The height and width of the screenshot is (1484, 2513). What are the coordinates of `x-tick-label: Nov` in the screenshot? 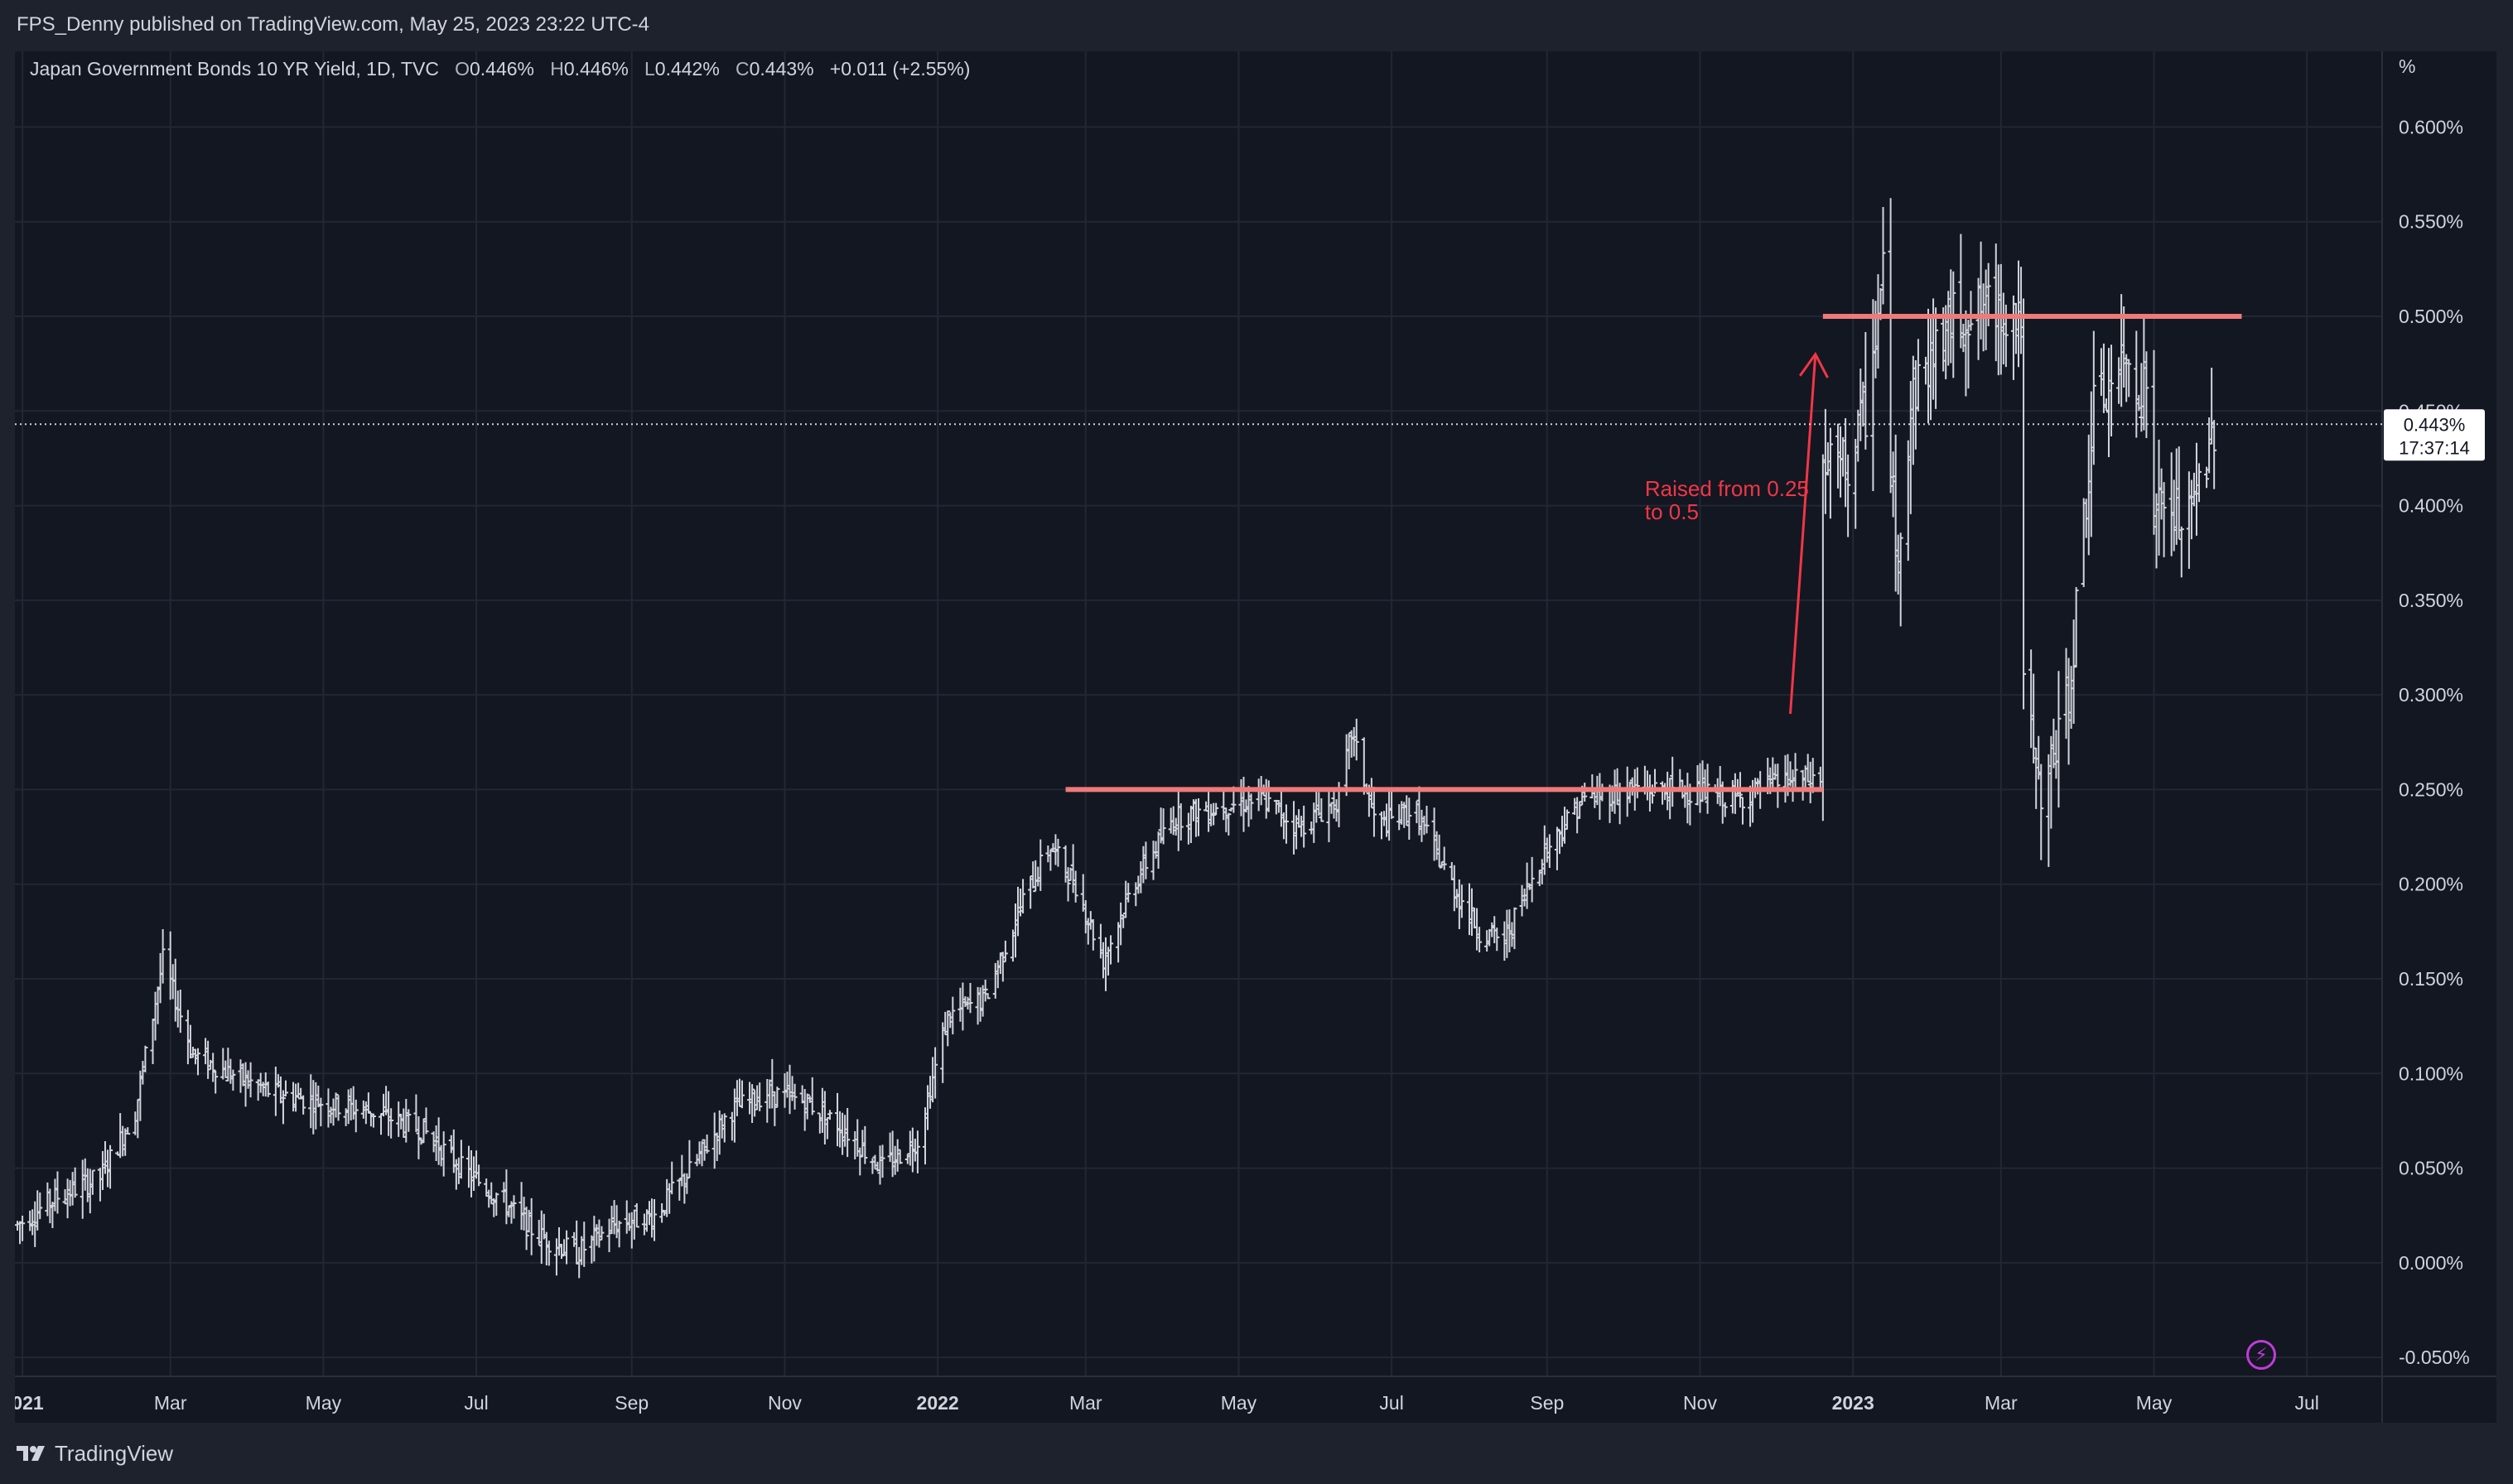 It's located at (785, 1403).